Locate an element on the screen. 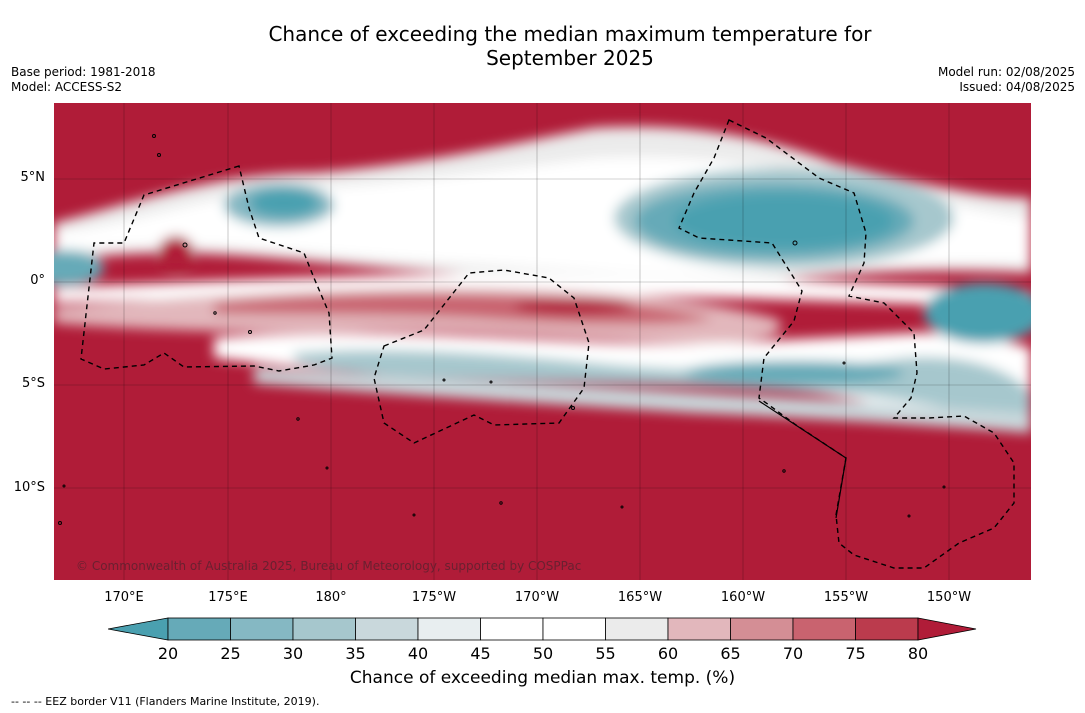 The image size is (1085, 713). base-period-info: Base period: 1981-2018 Model: ACCESS-S2 is located at coordinates (83, 80).